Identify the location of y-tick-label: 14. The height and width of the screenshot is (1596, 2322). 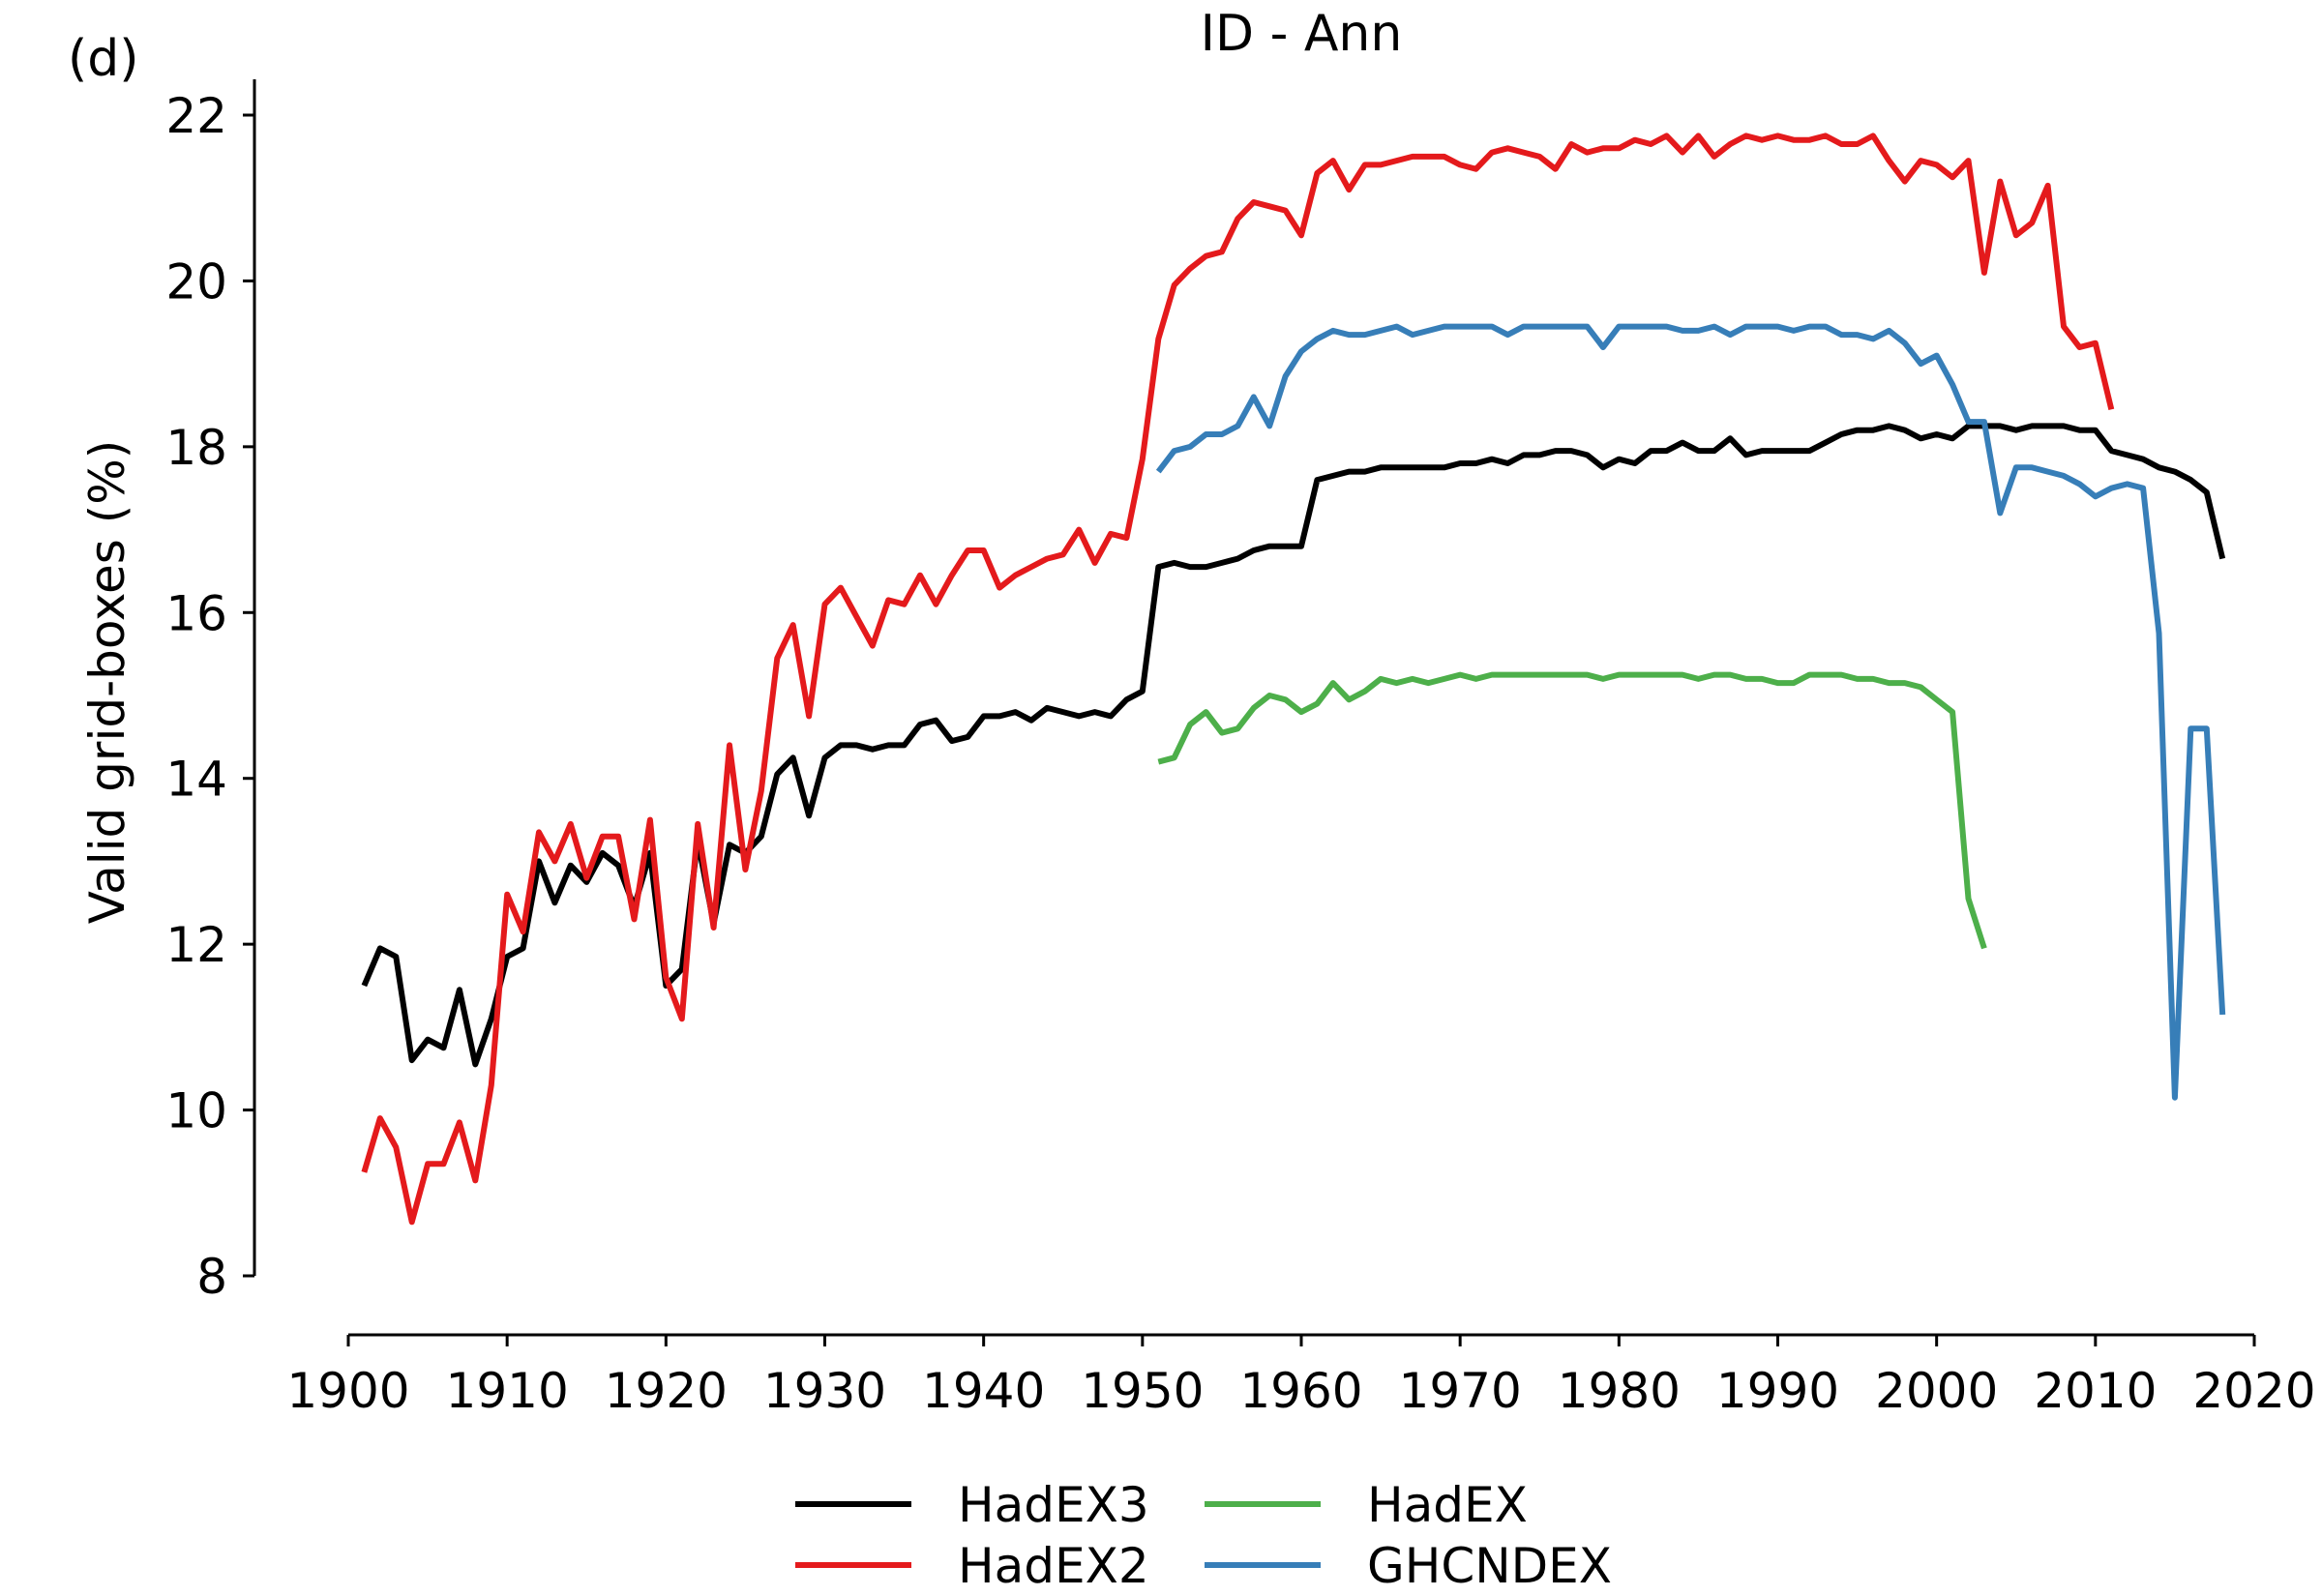
(196, 780).